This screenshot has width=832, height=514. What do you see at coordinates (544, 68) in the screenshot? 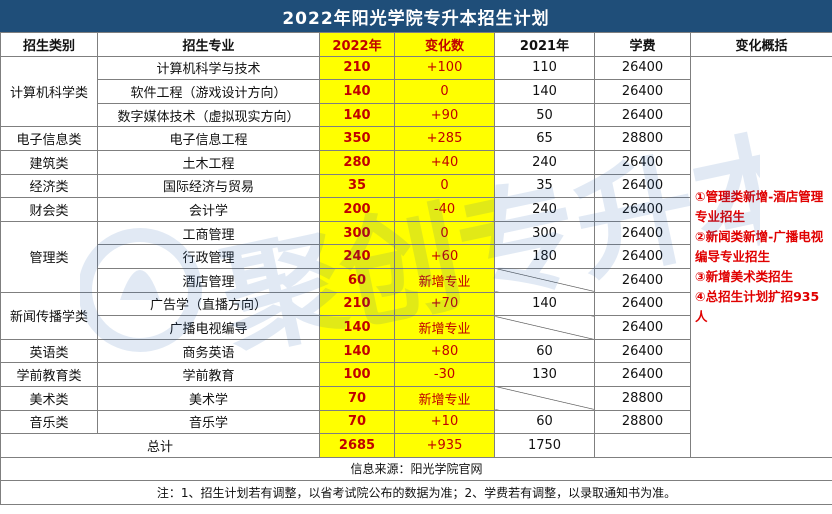
I see `plan-2021-cell: 110` at bounding box center [544, 68].